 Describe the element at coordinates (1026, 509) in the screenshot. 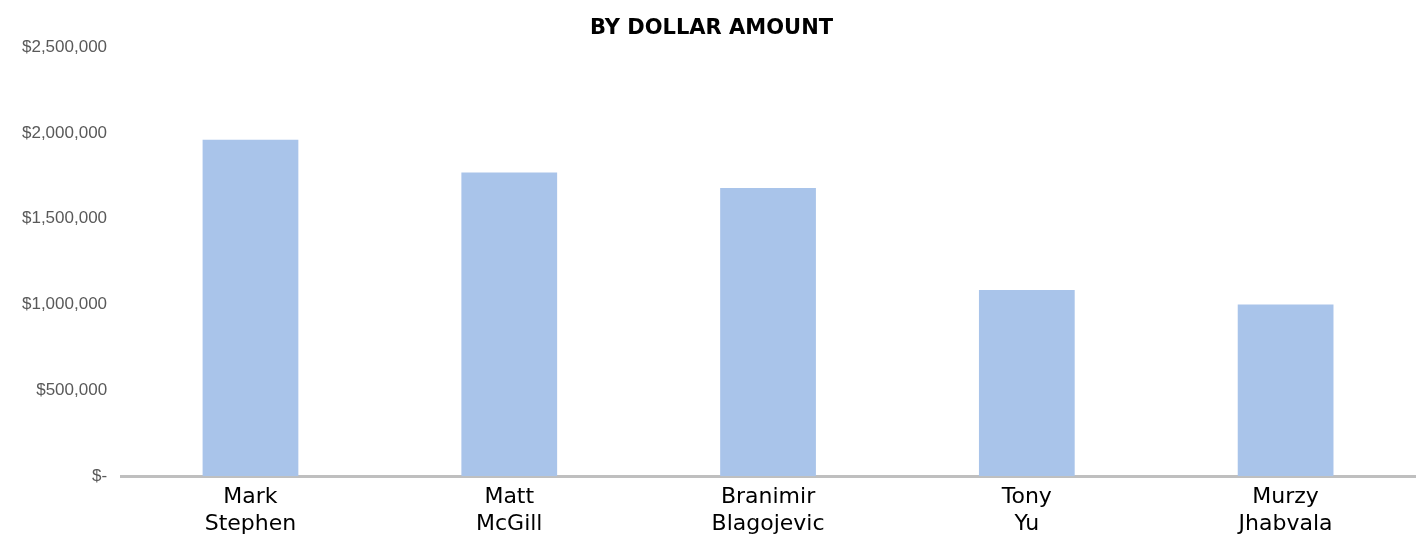

I see `x-tick-label: Tony Yu` at that location.